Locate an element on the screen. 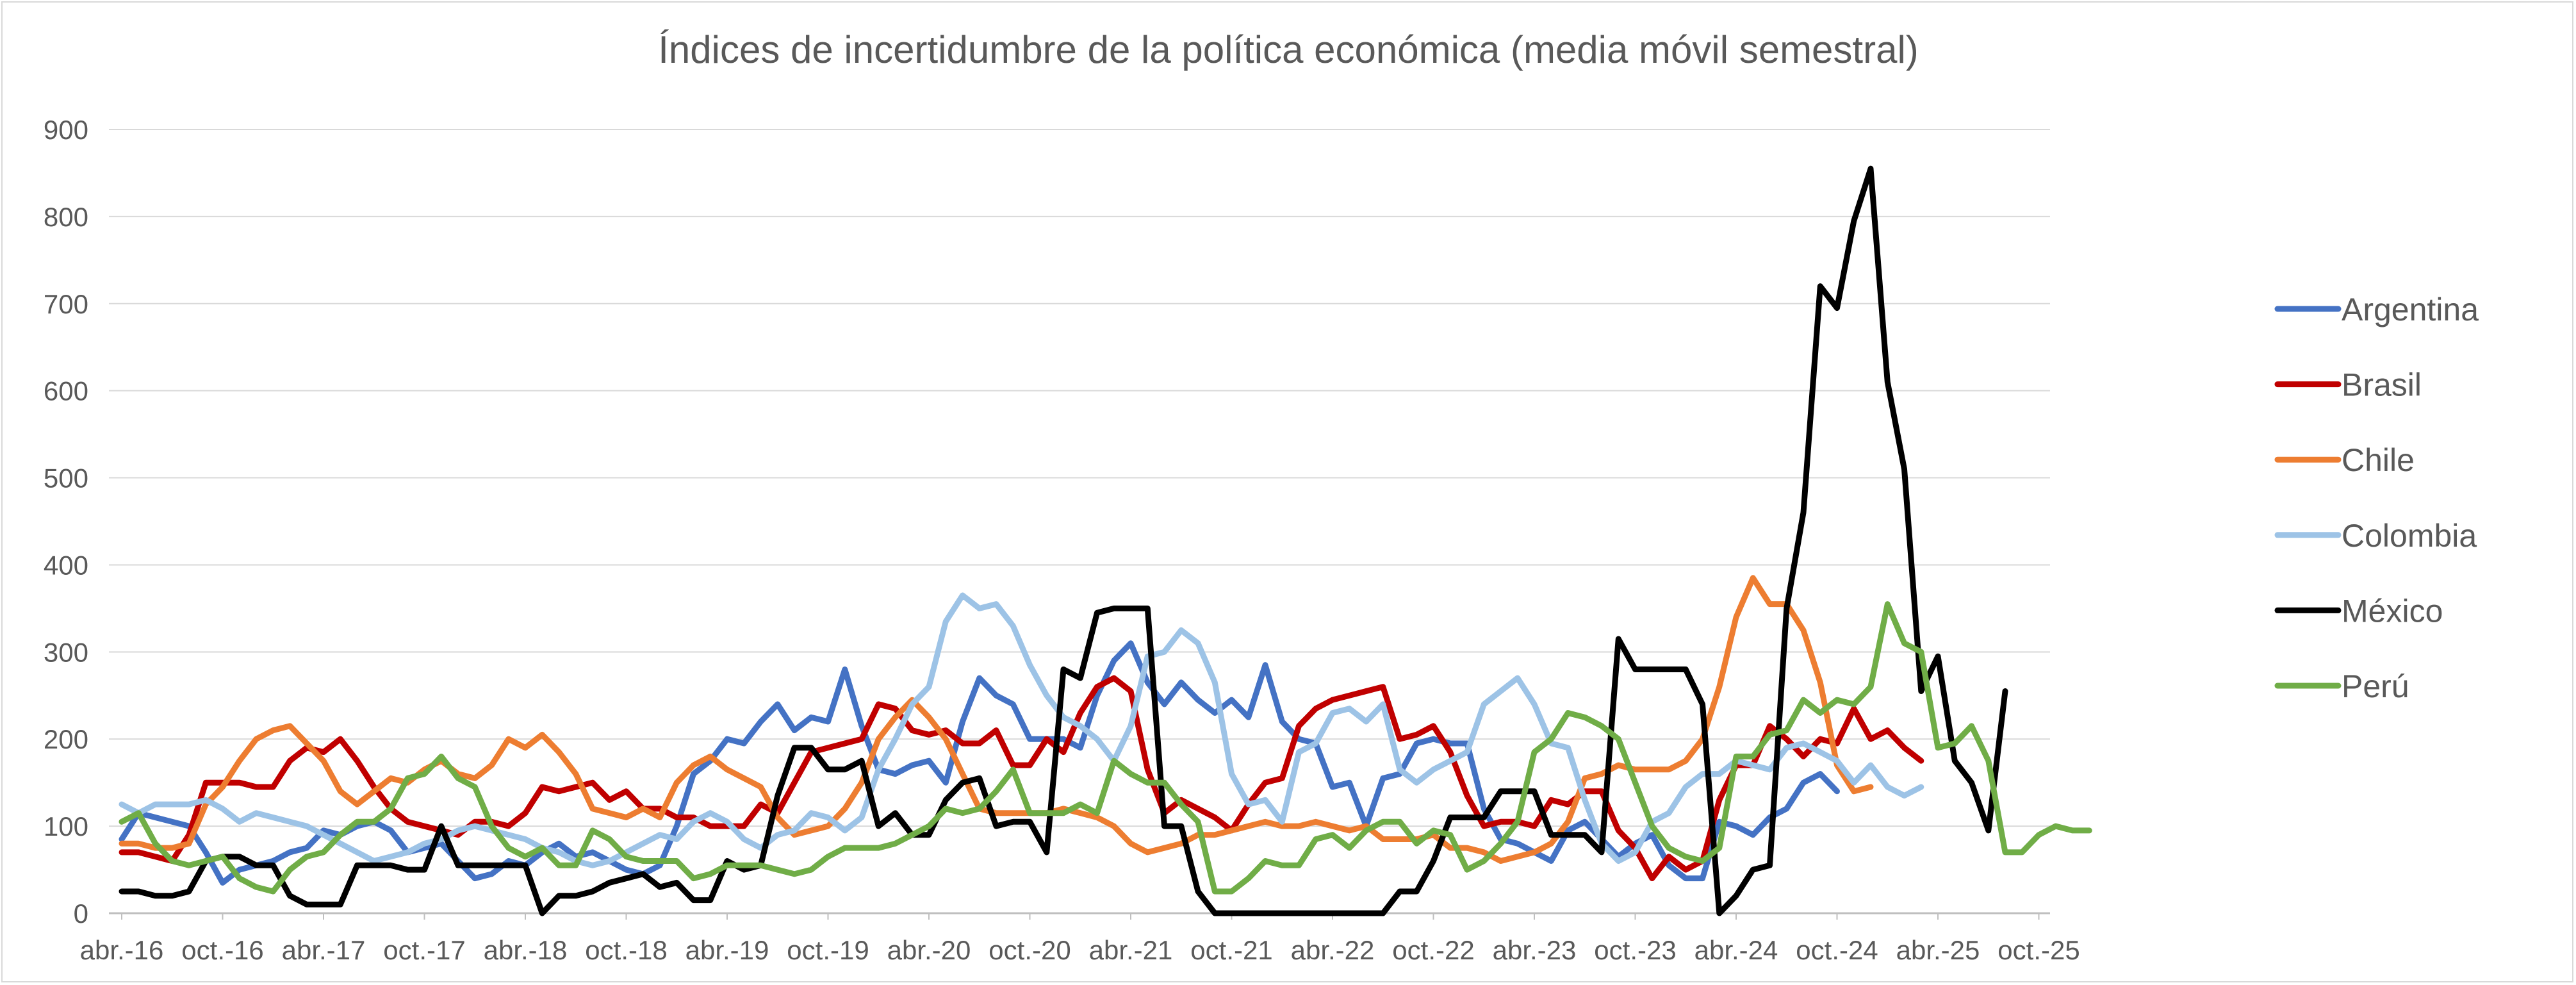 The width and height of the screenshot is (2576, 985). legend-item-perú: Perú is located at coordinates (2341, 686).